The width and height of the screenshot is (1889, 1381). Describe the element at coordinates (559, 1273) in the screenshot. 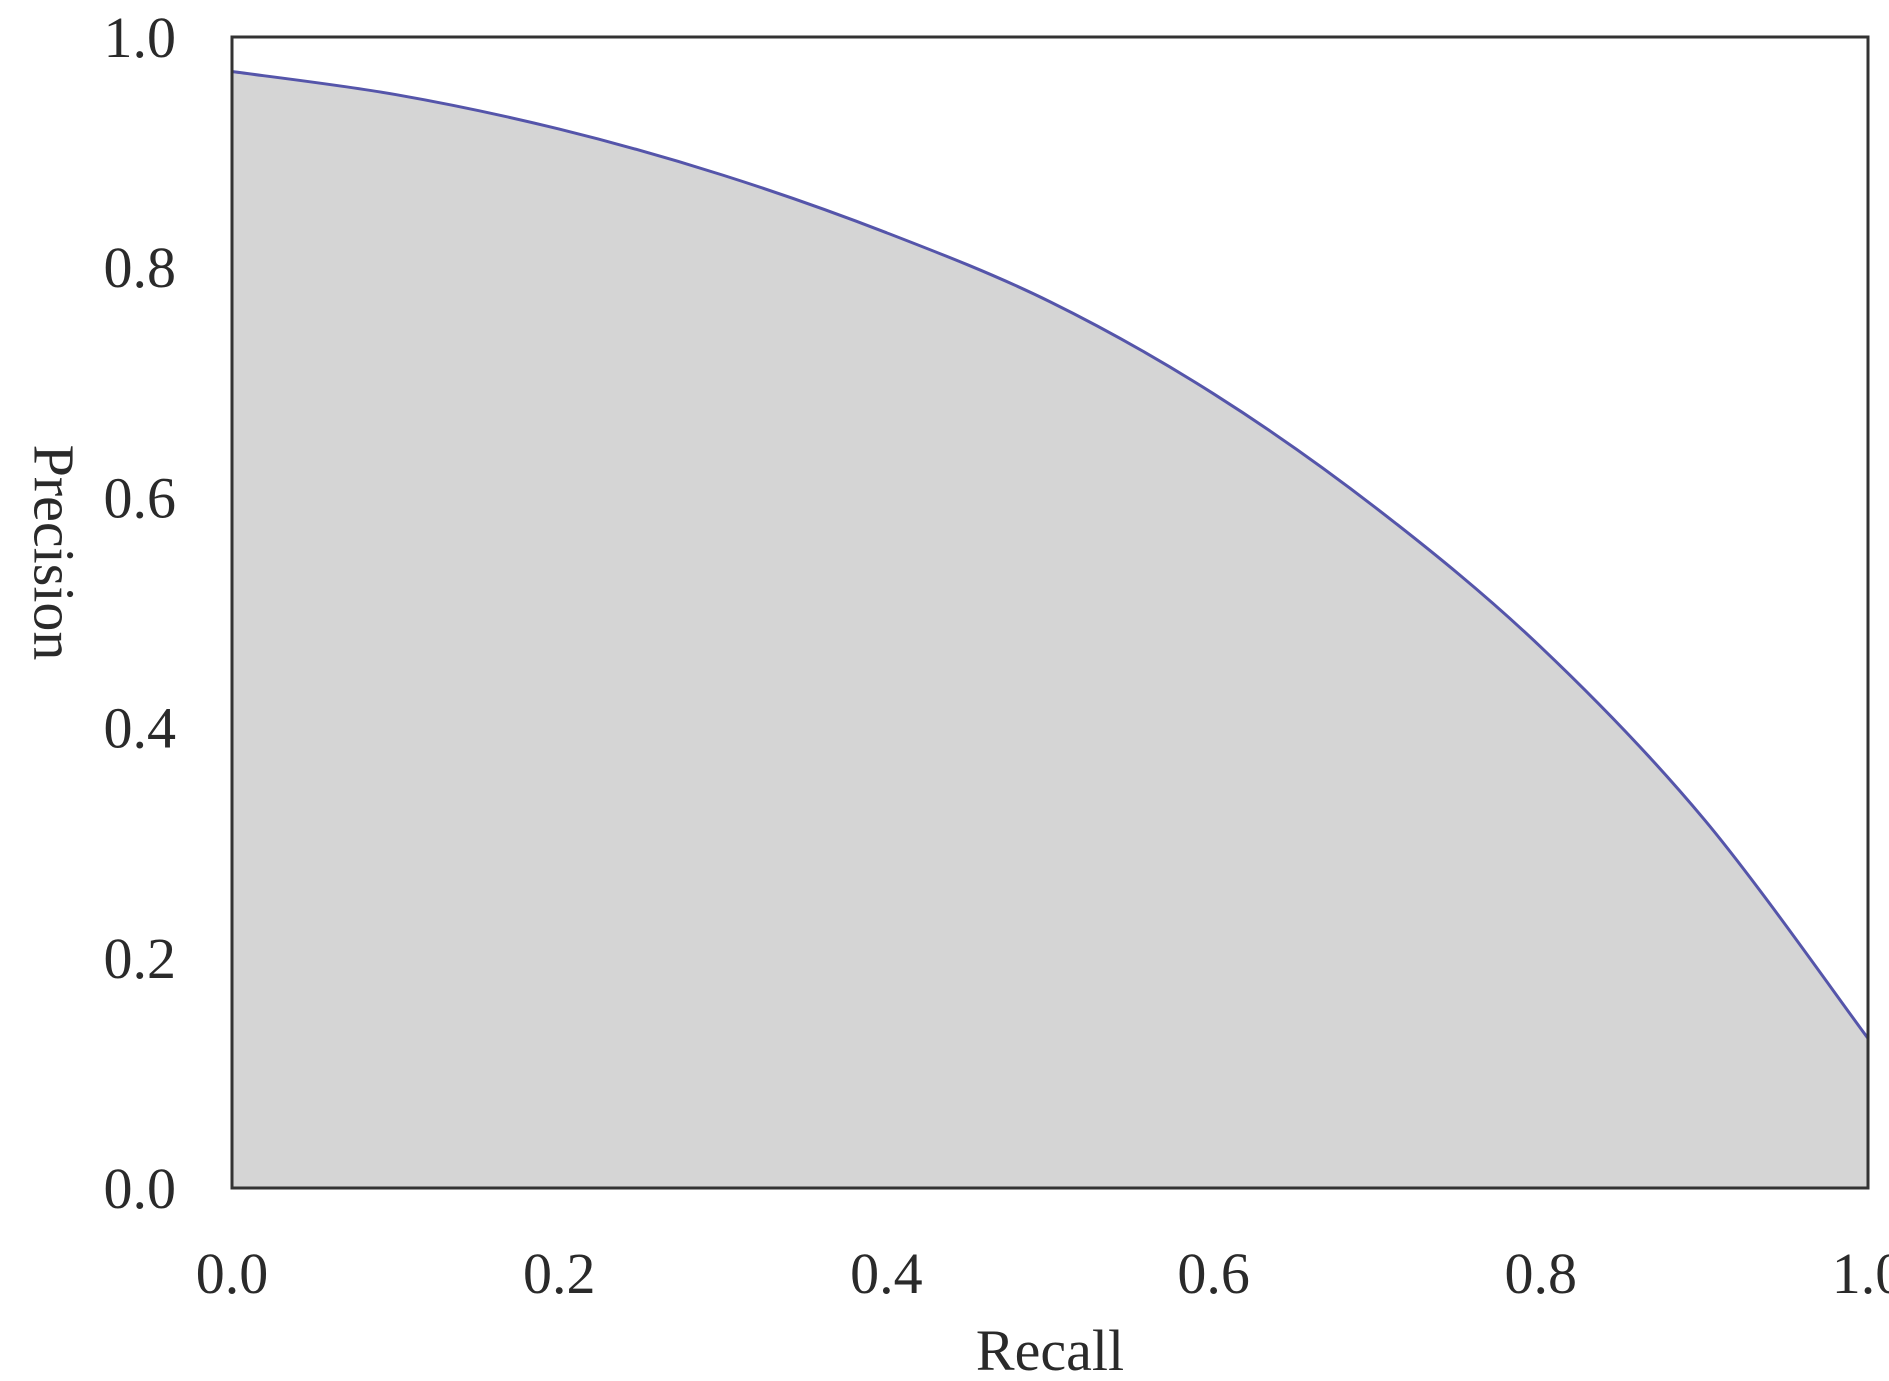

I see `x-tick-label: 0.2` at that location.